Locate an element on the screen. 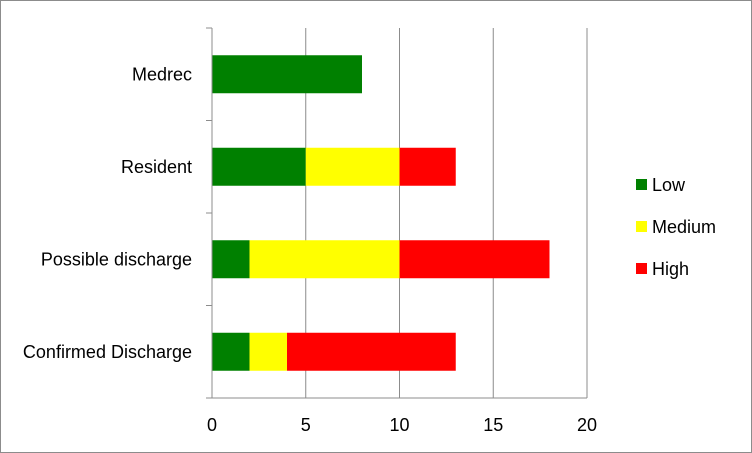  legend-swatch-low is located at coordinates (641, 184).